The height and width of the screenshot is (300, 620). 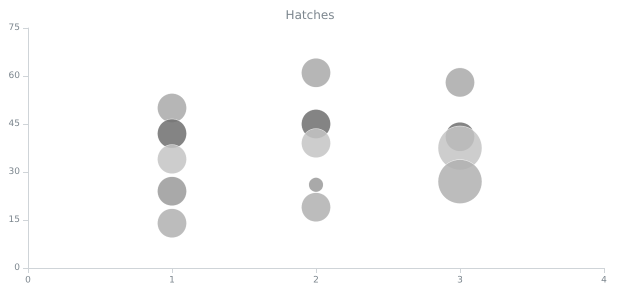 What do you see at coordinates (316, 281) in the screenshot?
I see `x-tick-label: 2` at bounding box center [316, 281].